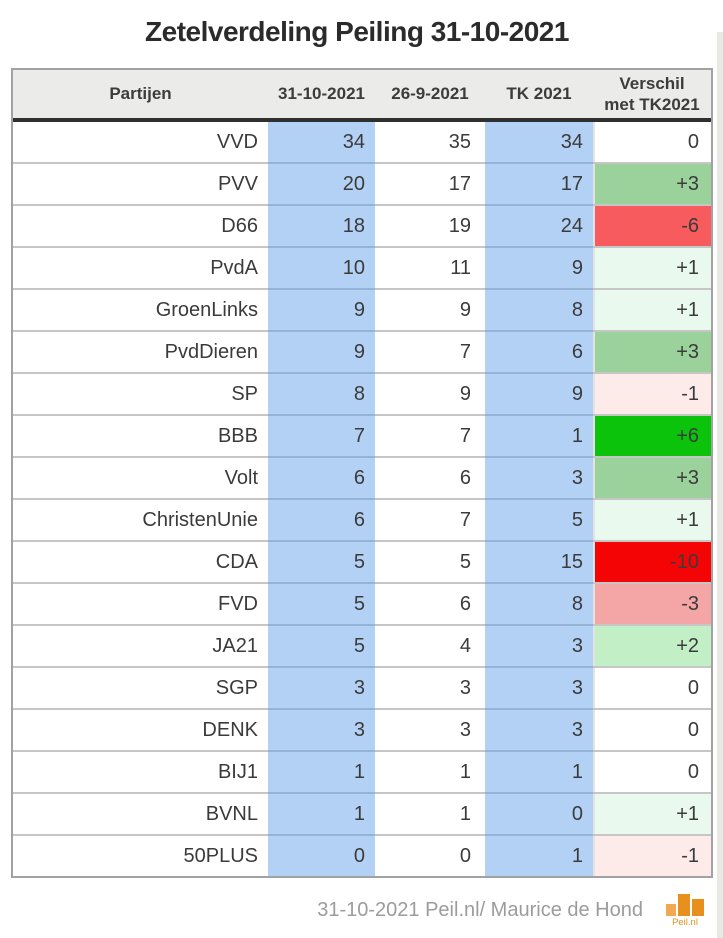 The width and height of the screenshot is (723, 938). I want to click on party-cell: PVV, so click(237, 183).